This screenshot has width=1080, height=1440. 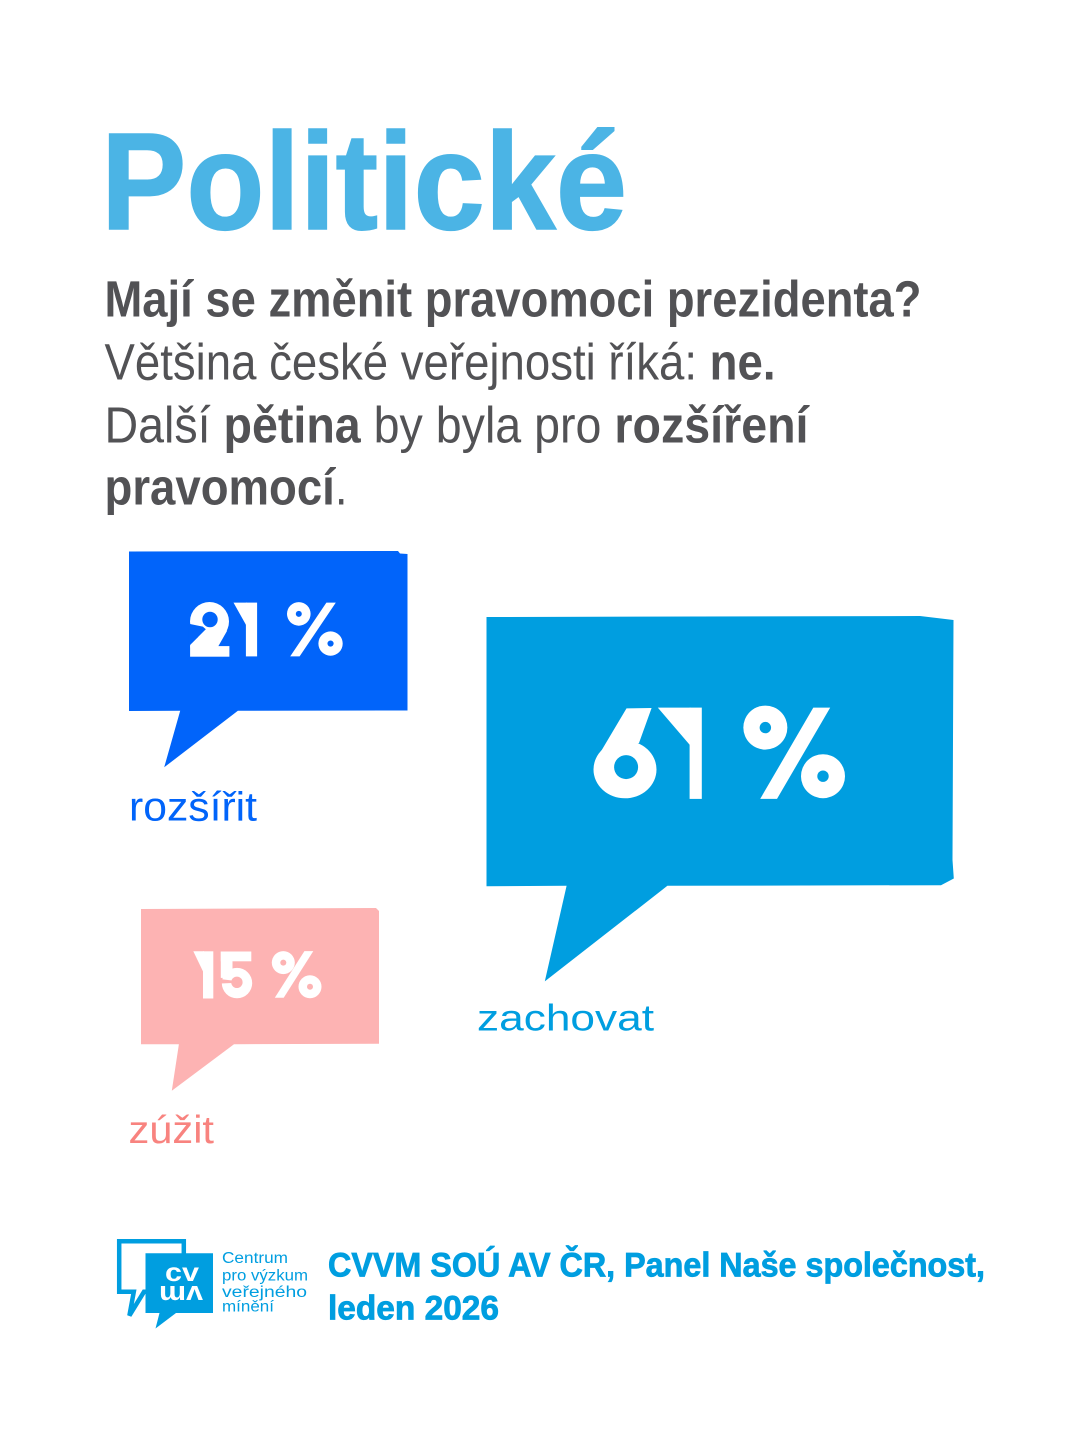 I want to click on svg-text: cv, so click(x=182, y=1272).